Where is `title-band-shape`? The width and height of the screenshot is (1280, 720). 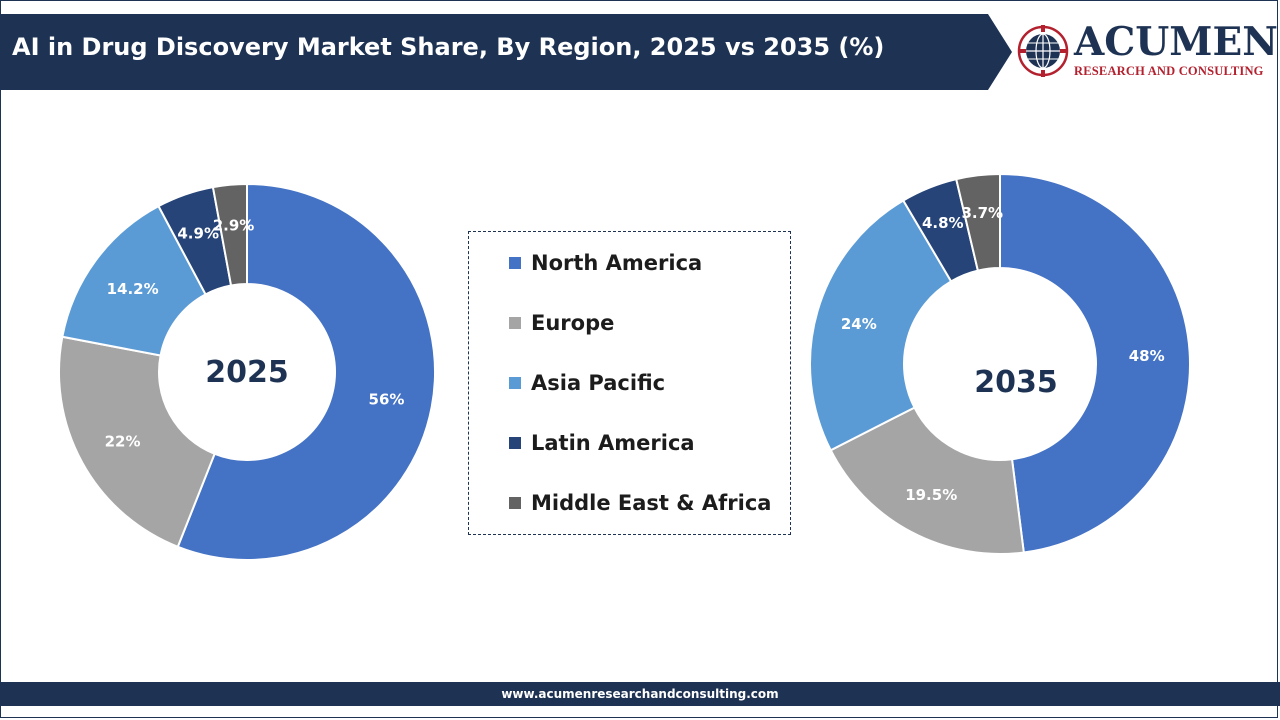 title-band-shape is located at coordinates (506, 52).